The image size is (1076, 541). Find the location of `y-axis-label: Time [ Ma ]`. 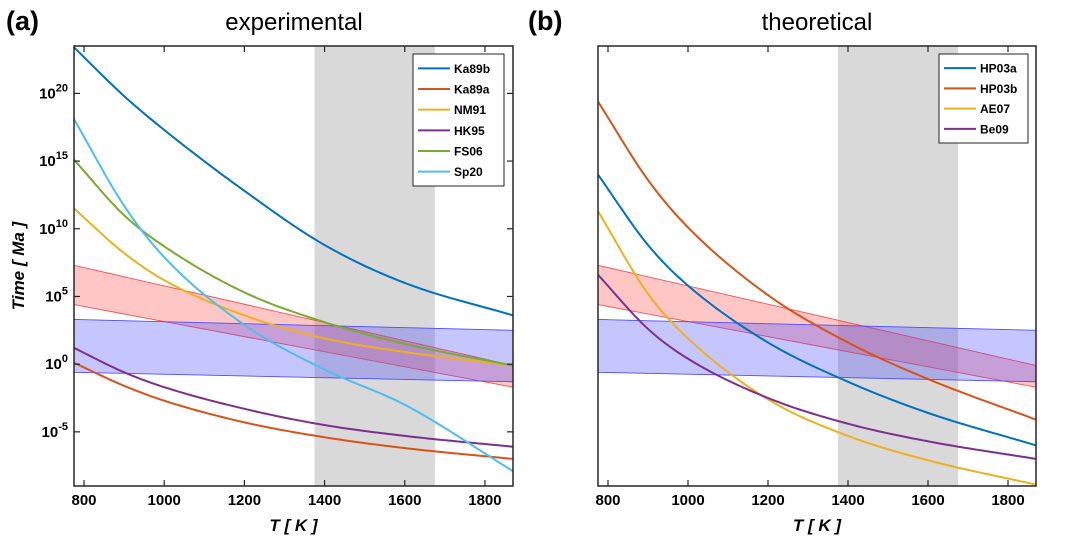

y-axis-label: Time [ Ma ] is located at coordinates (18, 265).